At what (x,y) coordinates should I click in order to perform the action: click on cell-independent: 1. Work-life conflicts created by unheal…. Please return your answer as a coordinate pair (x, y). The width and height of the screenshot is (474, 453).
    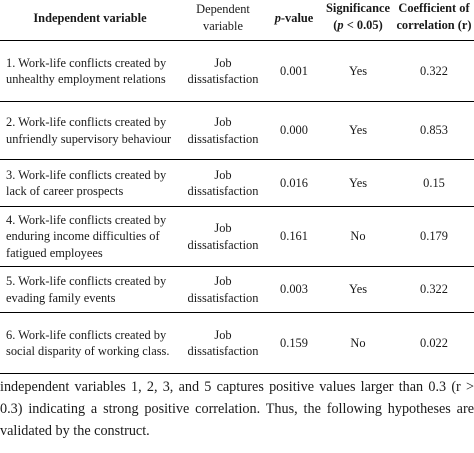
    Looking at the image, I should click on (86, 71).